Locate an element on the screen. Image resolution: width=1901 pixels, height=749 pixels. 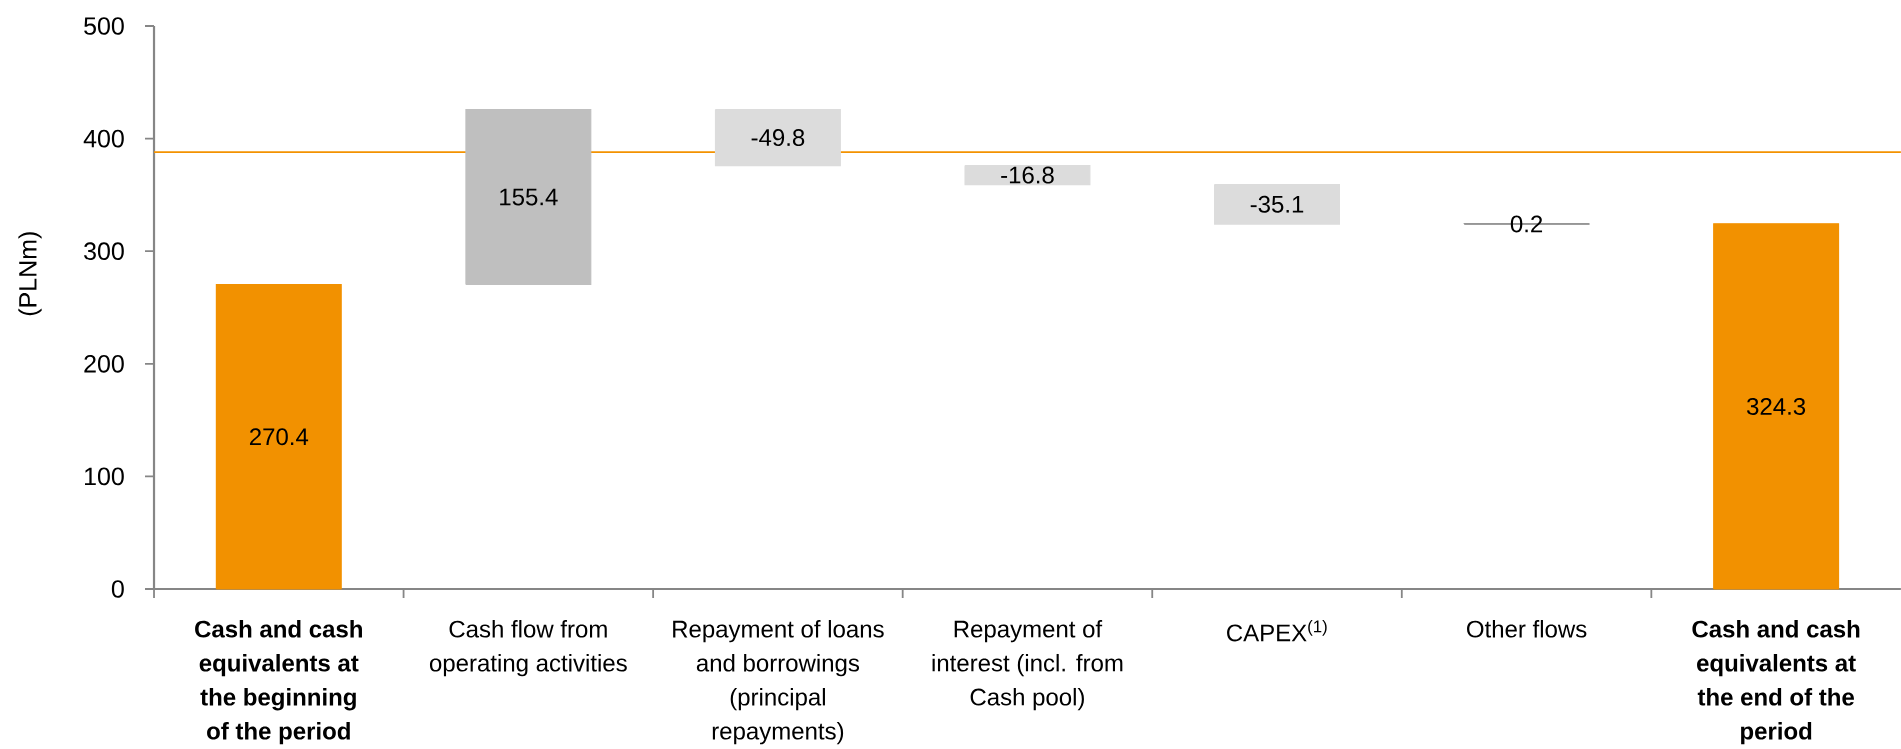
data-label: 155.4 is located at coordinates (529, 197).